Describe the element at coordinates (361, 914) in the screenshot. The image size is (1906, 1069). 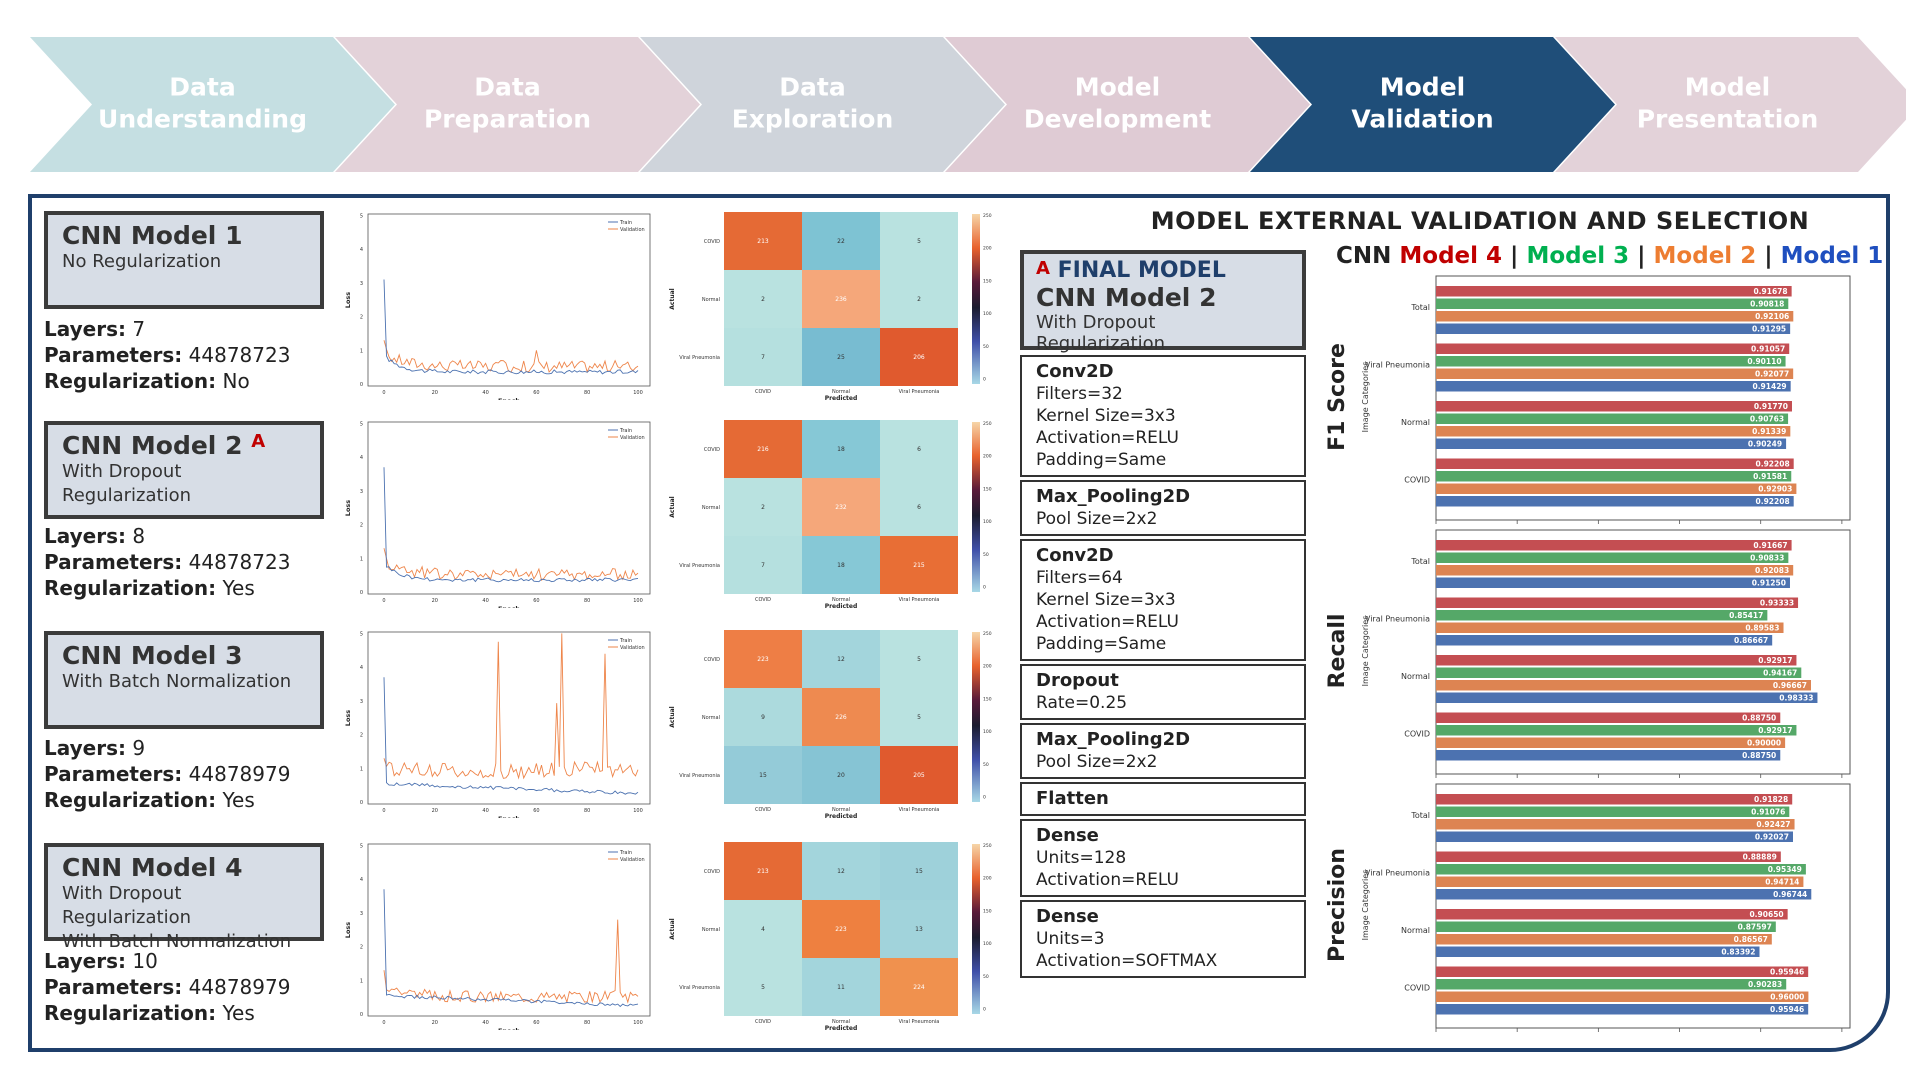
I see `y-tick-label: 3` at that location.